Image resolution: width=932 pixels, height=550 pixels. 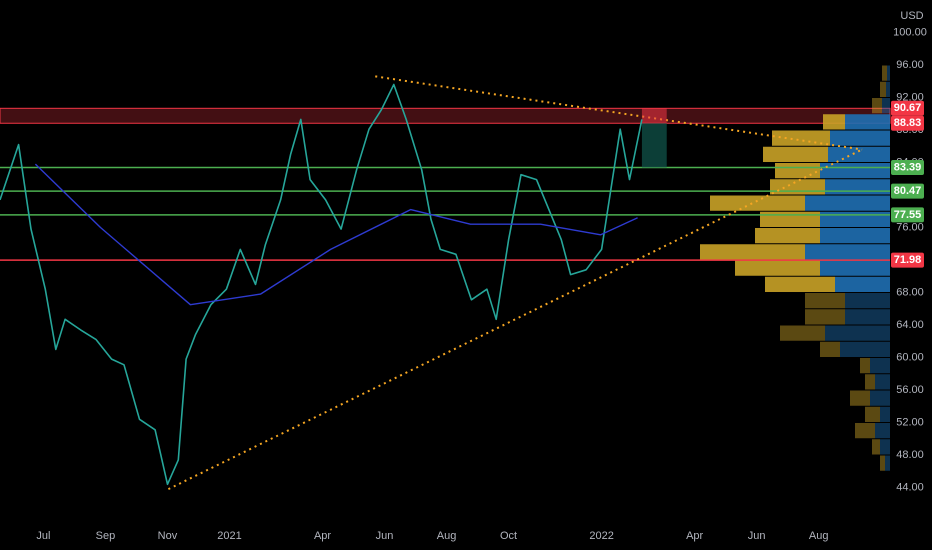 What do you see at coordinates (229, 536) in the screenshot?
I see `x-tick-label: 2021` at bounding box center [229, 536].